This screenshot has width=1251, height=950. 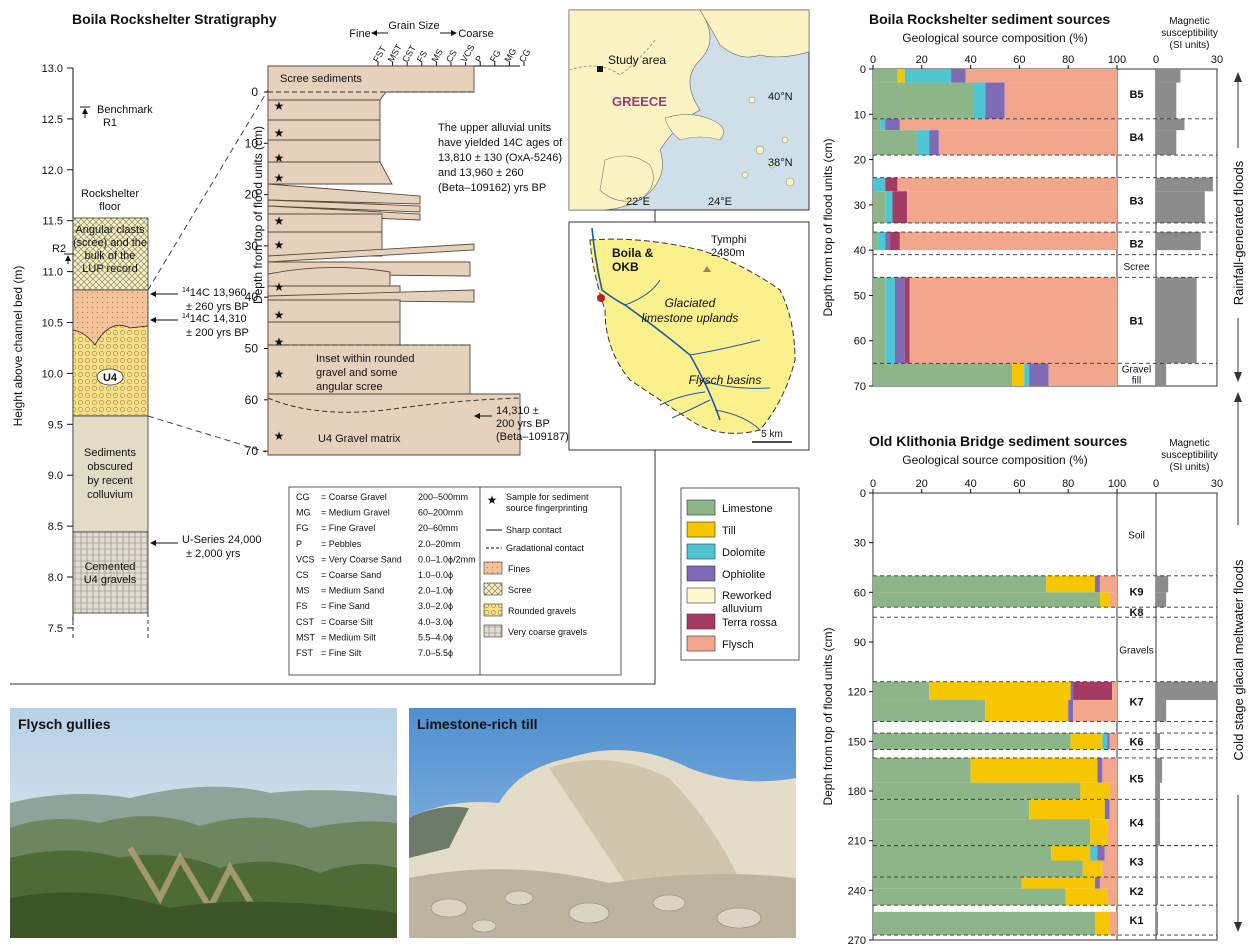 I want to click on ages-note-line: The upper alluvial units, so click(x=495, y=128).